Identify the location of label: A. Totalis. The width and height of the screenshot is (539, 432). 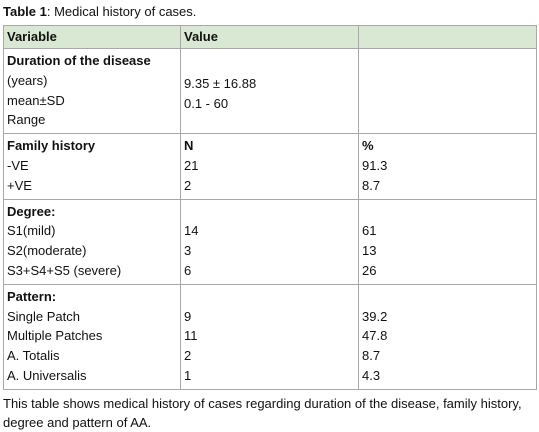
(33, 356).